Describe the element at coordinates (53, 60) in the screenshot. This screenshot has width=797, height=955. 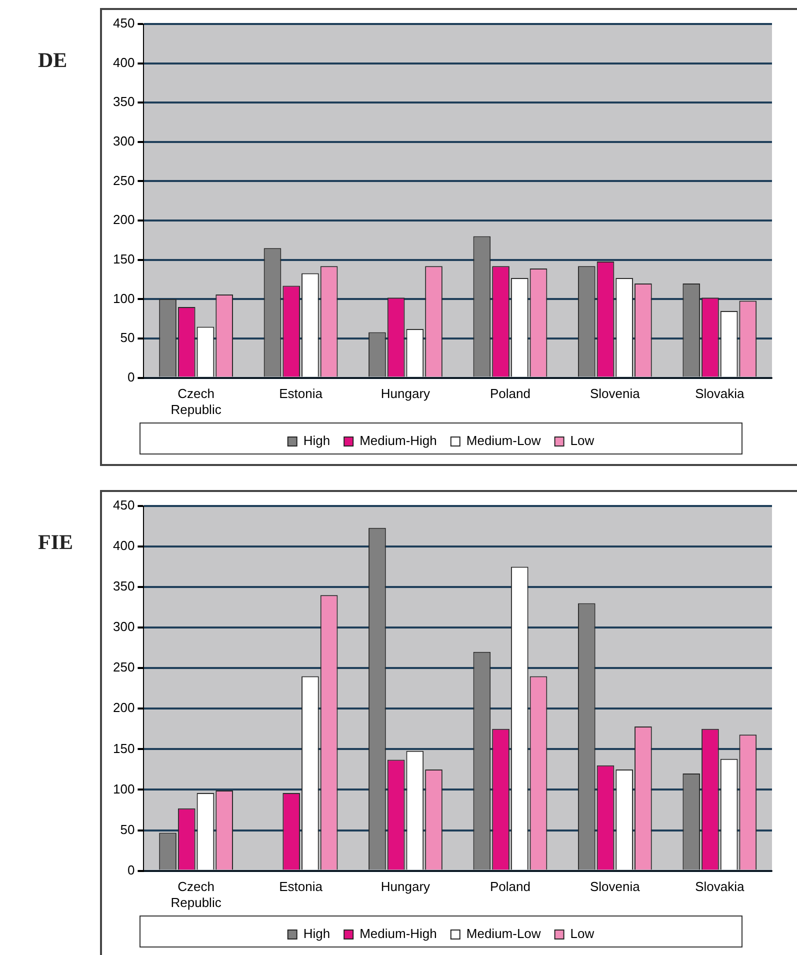
I see `text: DE` at that location.